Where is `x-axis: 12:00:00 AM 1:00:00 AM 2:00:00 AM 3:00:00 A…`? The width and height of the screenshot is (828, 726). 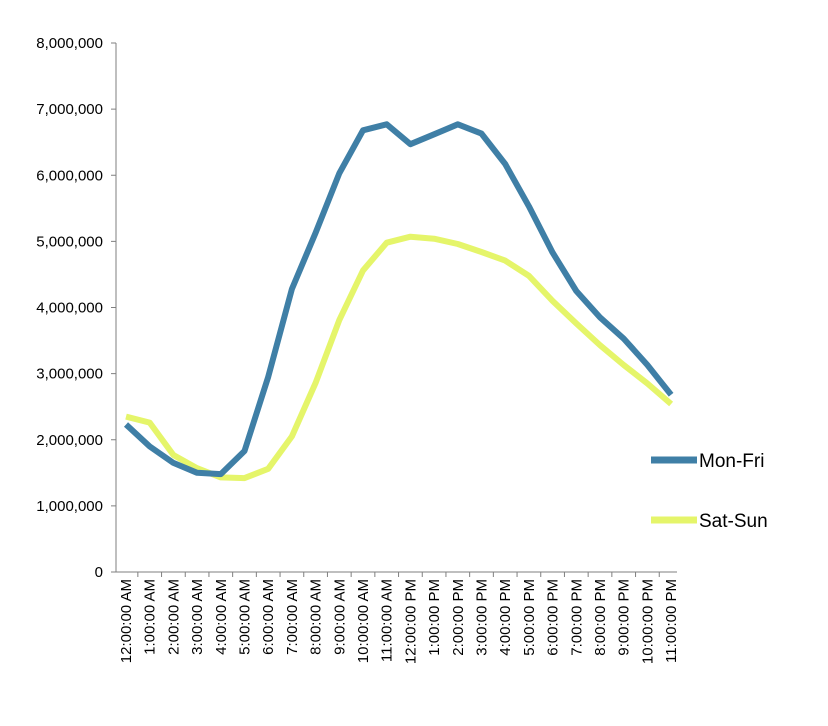 x-axis: 12:00:00 AM 1:00:00 AM 2:00:00 AM 3:00:00 A… is located at coordinates (398, 617).